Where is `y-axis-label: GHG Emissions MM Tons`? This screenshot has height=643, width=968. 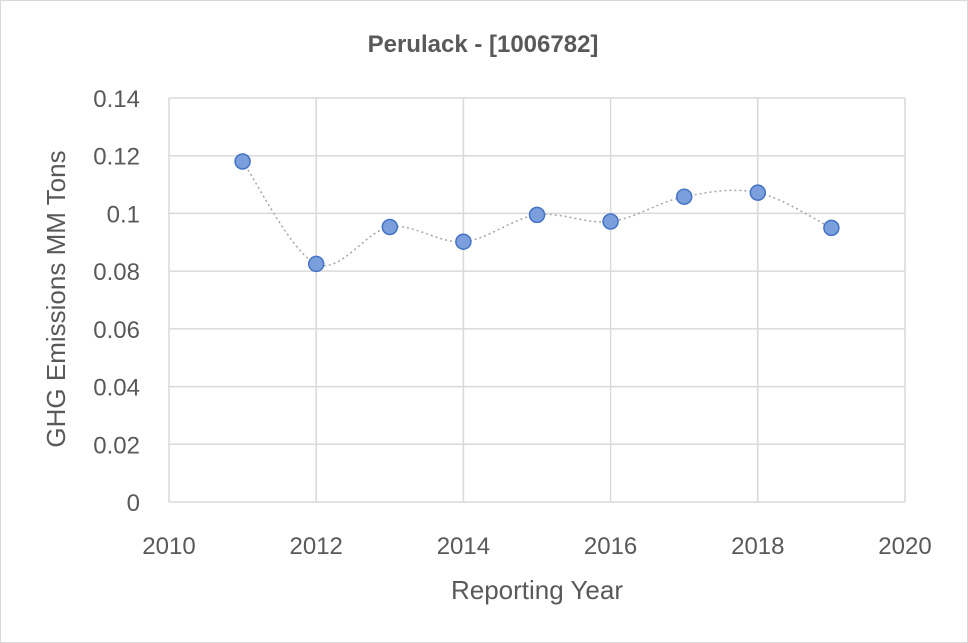
y-axis-label: GHG Emissions MM Tons is located at coordinates (56, 298).